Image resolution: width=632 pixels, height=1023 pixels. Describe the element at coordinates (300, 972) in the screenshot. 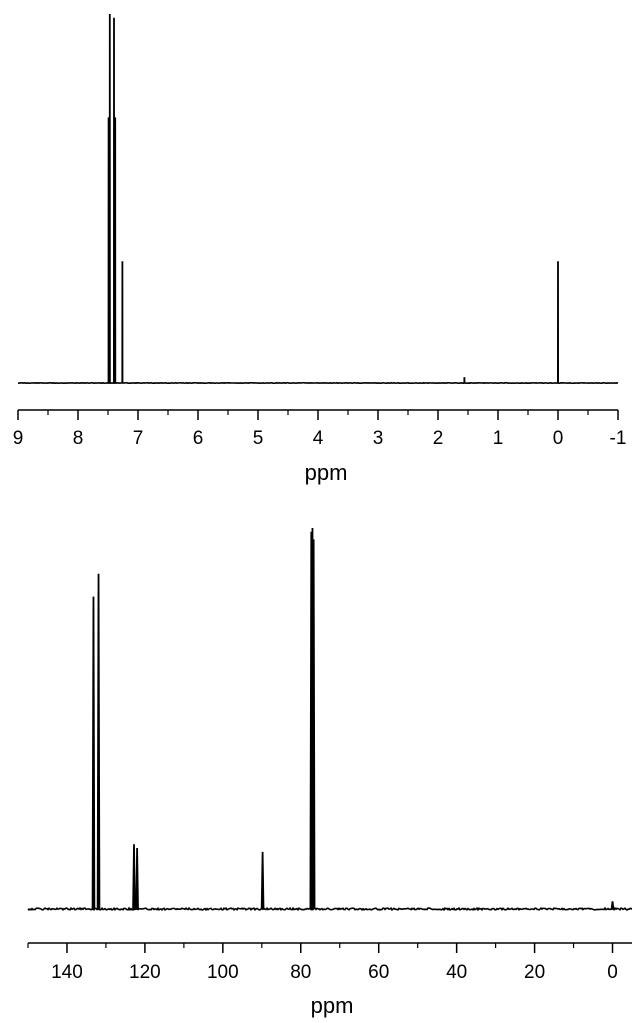

I see `x-tick-label: 80` at that location.